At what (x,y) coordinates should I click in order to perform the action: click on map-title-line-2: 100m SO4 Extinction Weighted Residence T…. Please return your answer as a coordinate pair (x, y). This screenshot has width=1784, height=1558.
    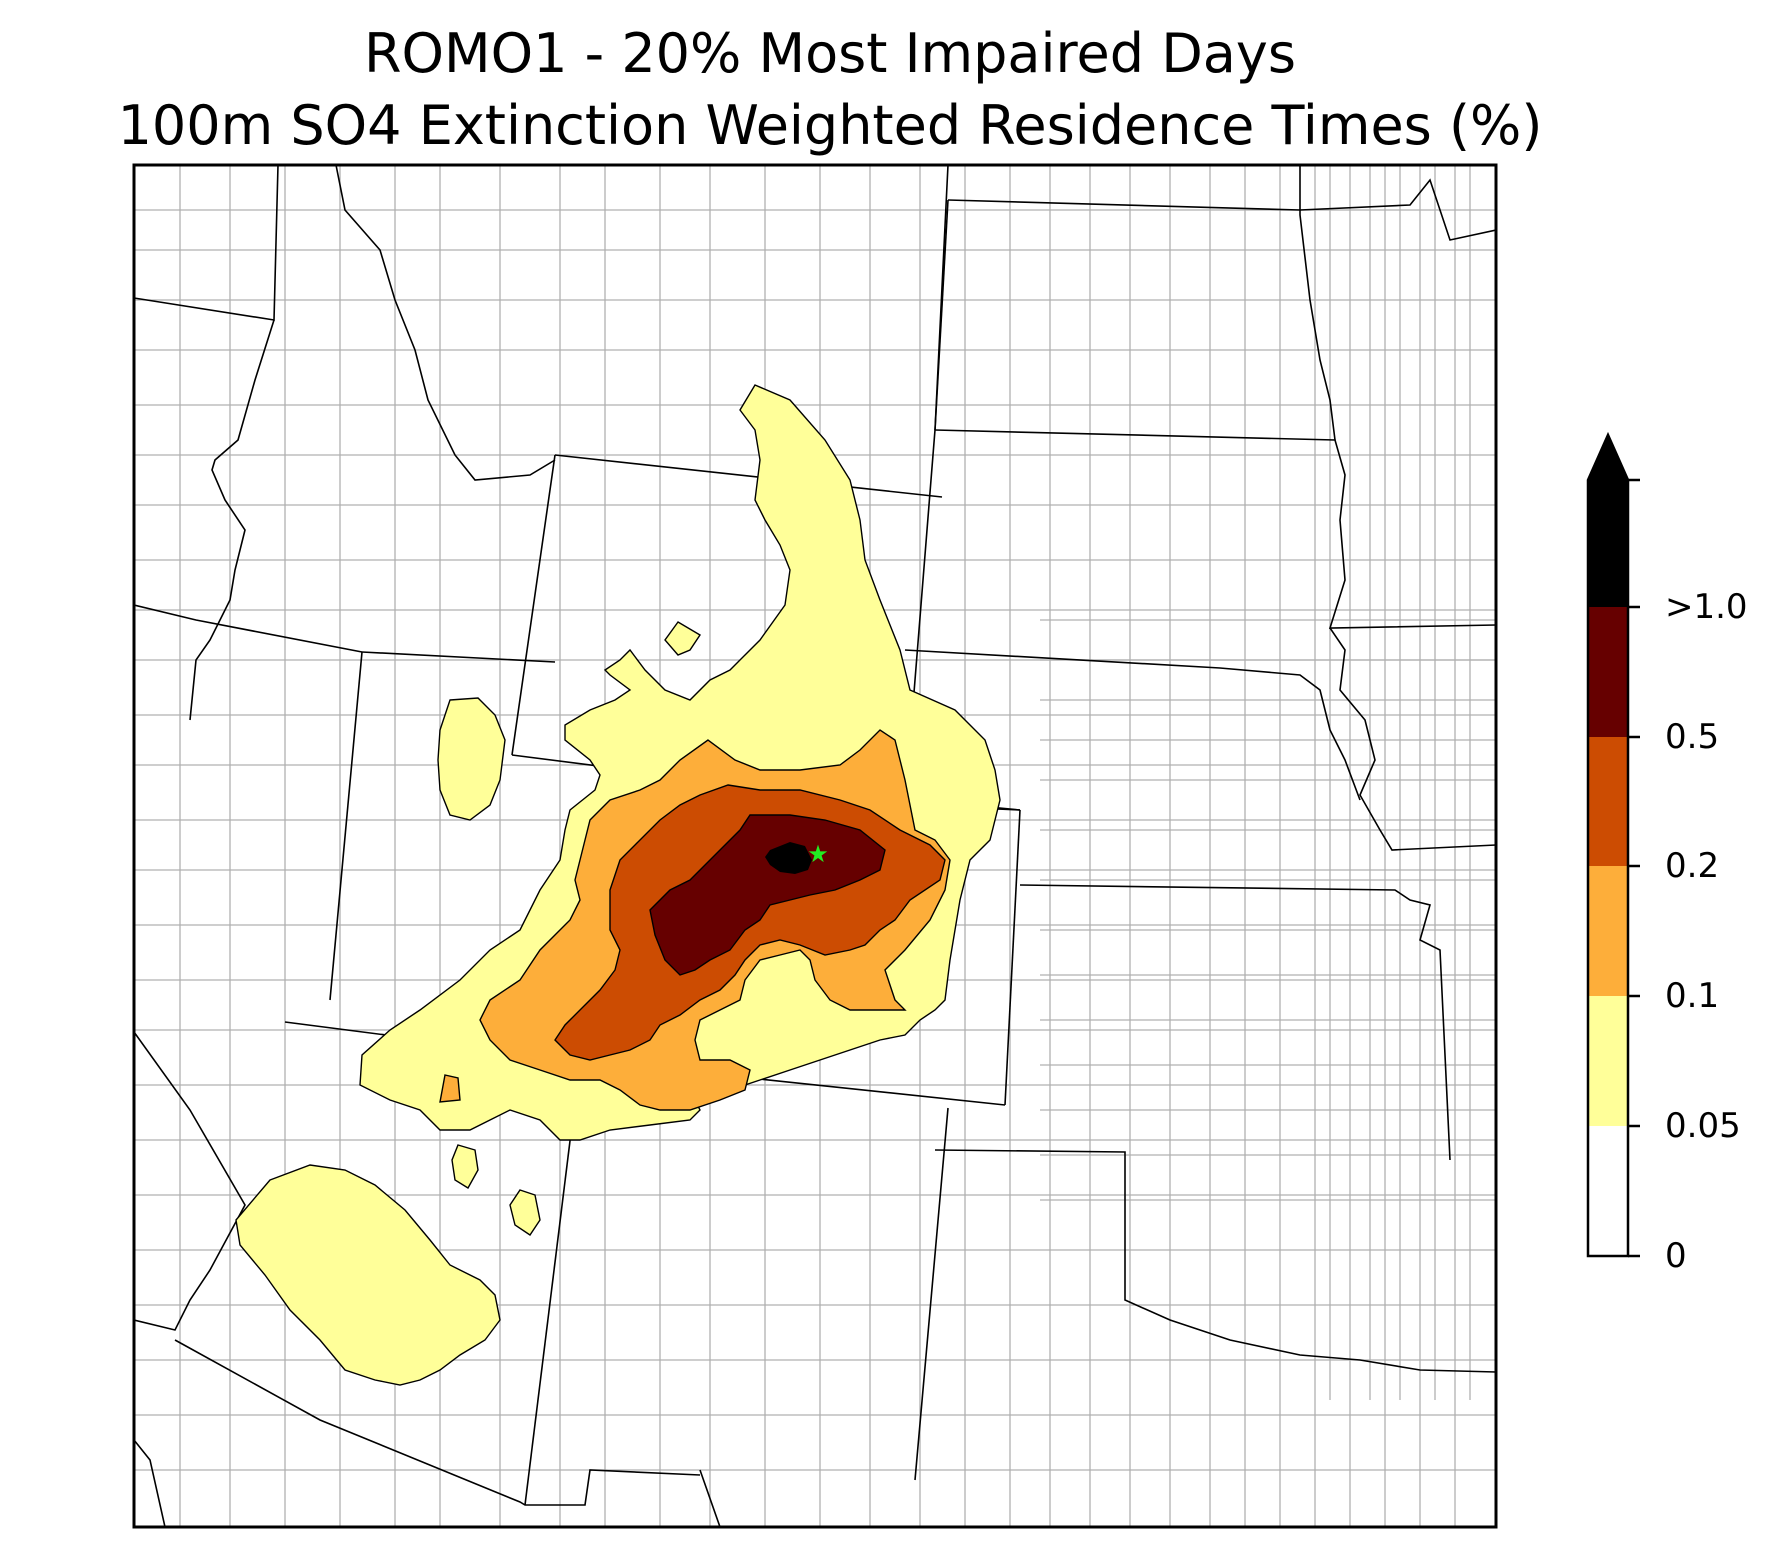
    Looking at the image, I should click on (830, 125).